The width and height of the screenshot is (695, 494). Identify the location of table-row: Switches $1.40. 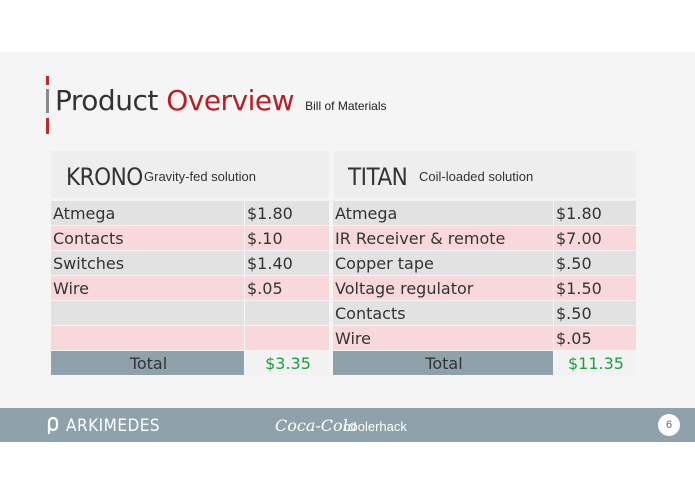
(190, 263).